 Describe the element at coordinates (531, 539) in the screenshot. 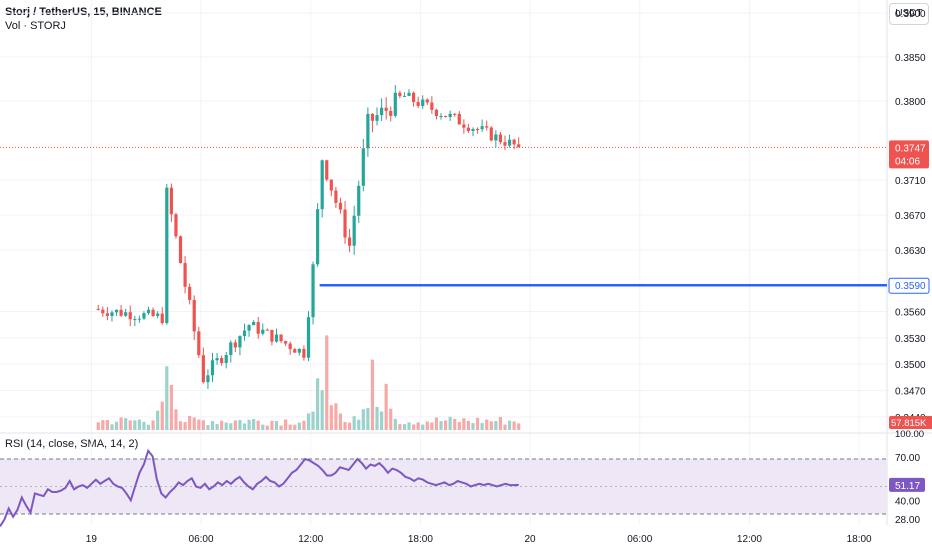

I see `x-tick-label: 20` at that location.